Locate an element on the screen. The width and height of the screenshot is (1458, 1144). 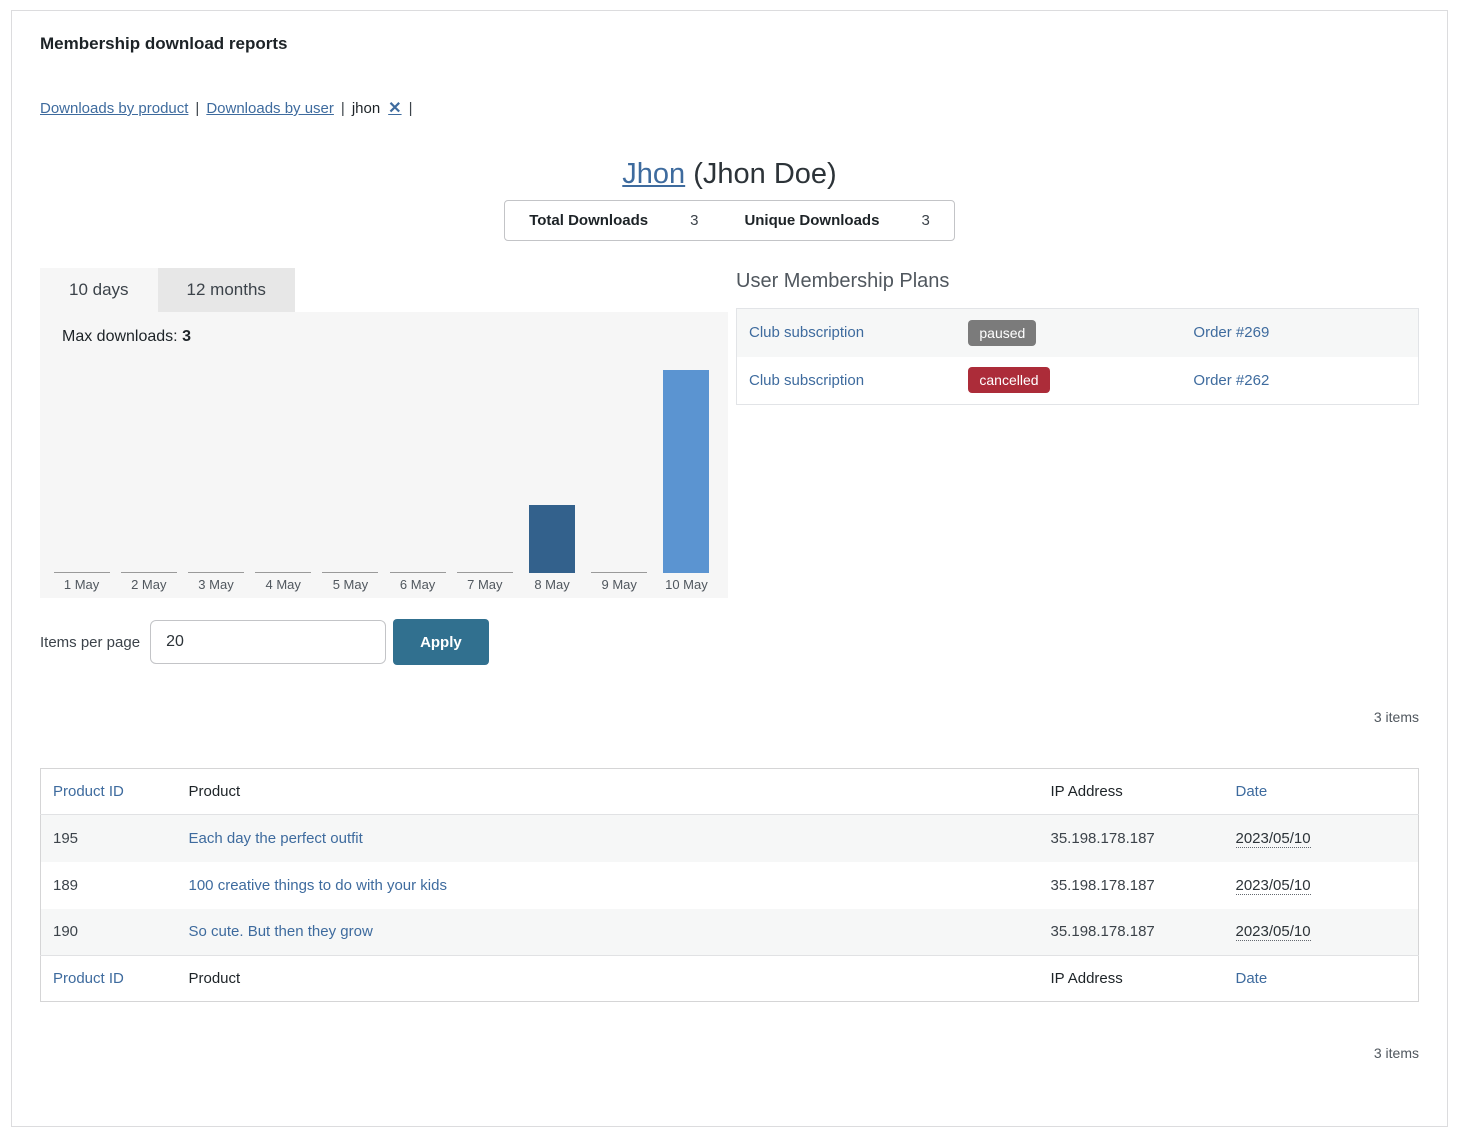
product-link: 100 creative things to do with your kids is located at coordinates (317, 885).